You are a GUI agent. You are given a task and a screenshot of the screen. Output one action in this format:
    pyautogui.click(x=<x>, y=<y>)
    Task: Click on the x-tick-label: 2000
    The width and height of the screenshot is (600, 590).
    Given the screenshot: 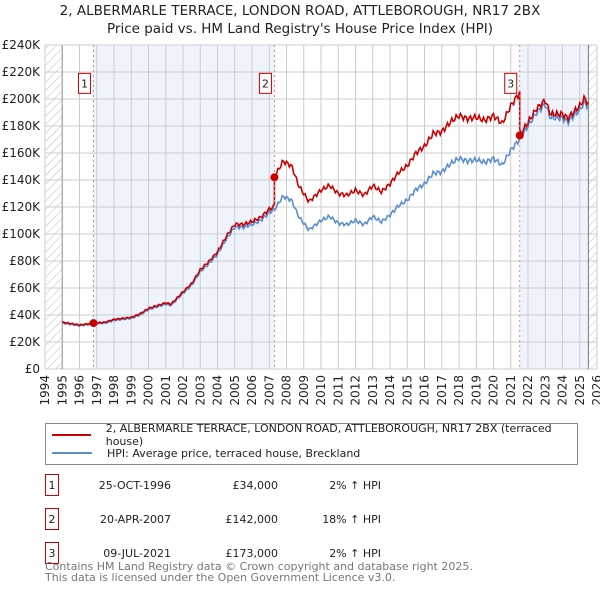 What is the action you would take?
    pyautogui.click(x=149, y=390)
    